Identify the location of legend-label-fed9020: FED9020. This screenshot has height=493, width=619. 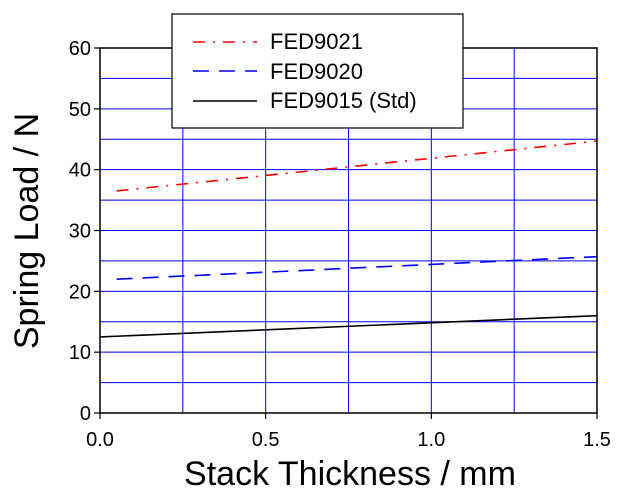
(316, 71).